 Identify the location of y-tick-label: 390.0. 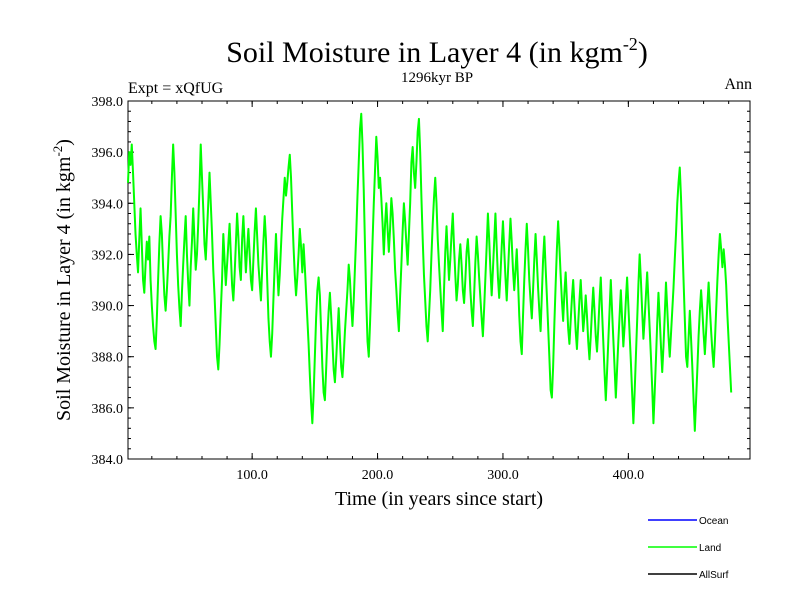
(108, 307).